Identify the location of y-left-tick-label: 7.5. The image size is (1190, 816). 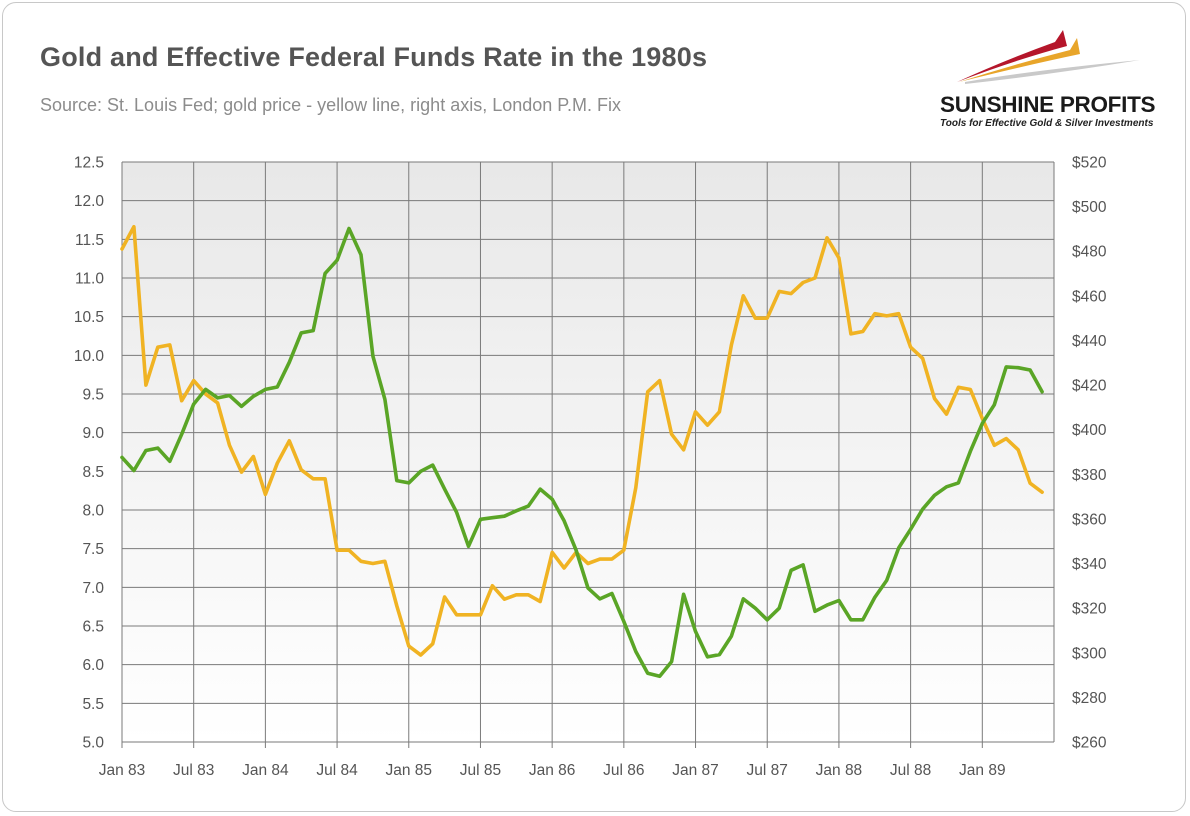
(93, 549).